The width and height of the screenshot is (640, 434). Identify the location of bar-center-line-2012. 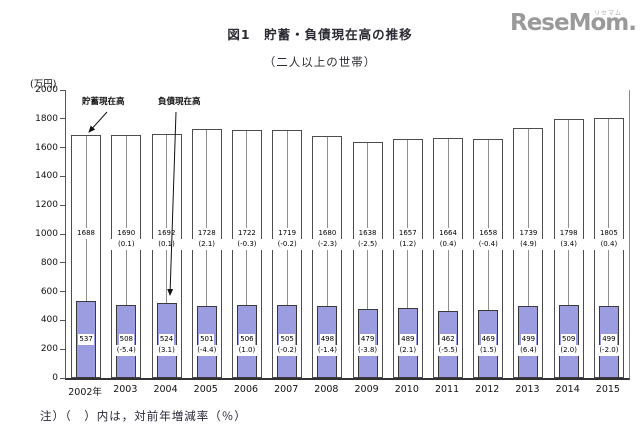
(488, 225).